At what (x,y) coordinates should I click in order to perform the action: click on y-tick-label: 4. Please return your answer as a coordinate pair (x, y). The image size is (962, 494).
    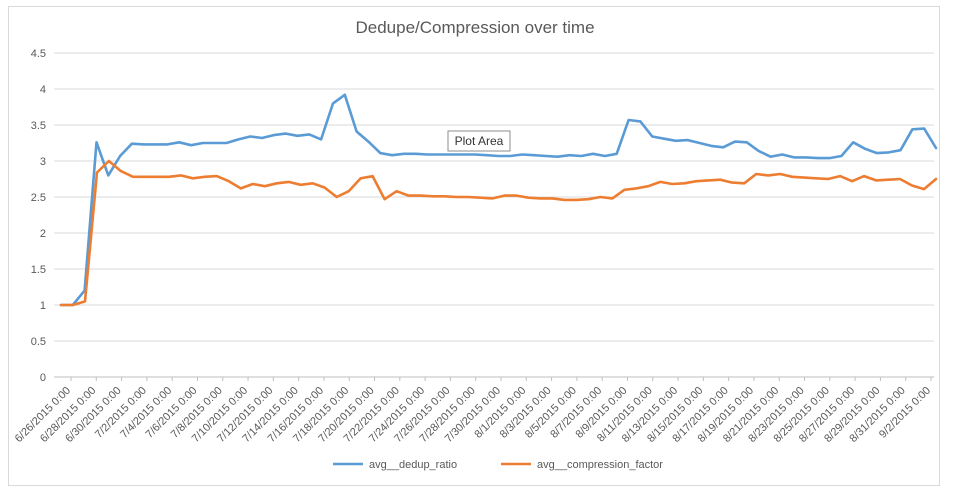
    Looking at the image, I should click on (43, 90).